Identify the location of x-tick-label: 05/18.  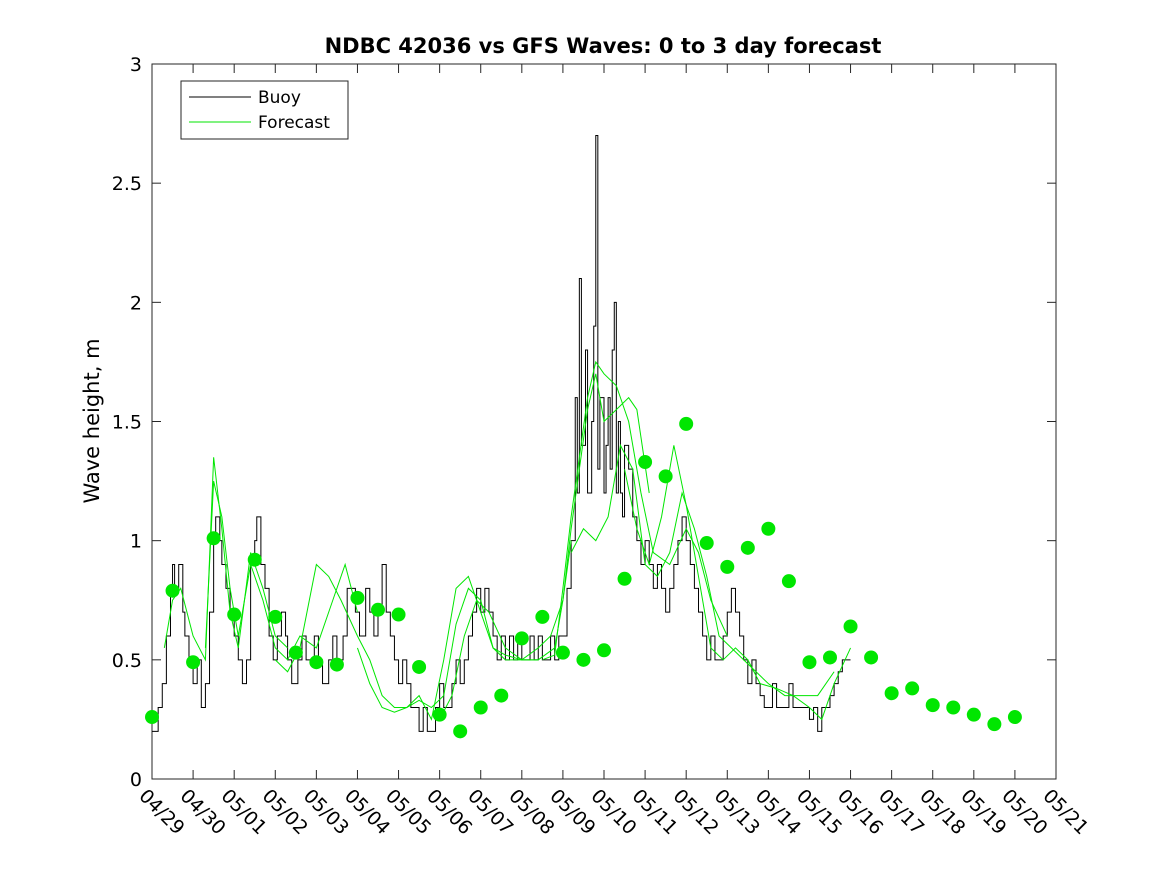
(942, 812).